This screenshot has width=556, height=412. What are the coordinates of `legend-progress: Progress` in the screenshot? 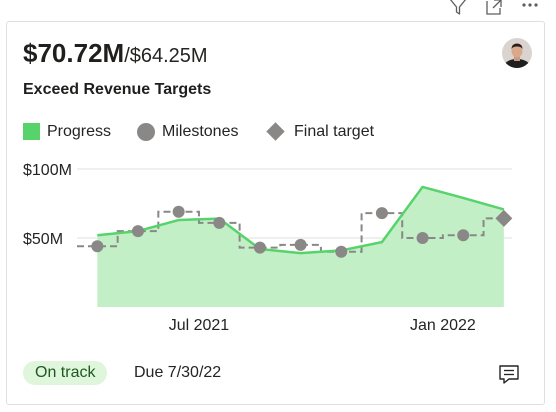 It's located at (73, 132).